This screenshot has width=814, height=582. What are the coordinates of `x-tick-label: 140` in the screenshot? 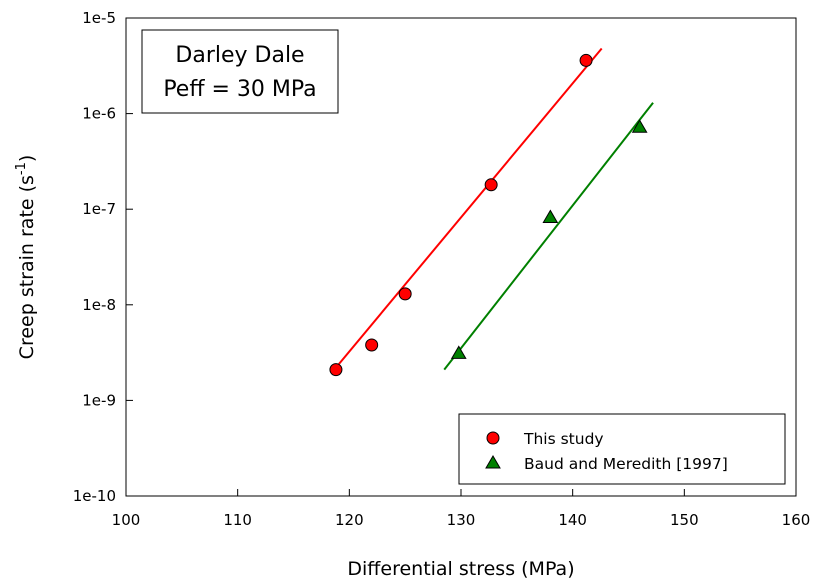 It's located at (572, 520).